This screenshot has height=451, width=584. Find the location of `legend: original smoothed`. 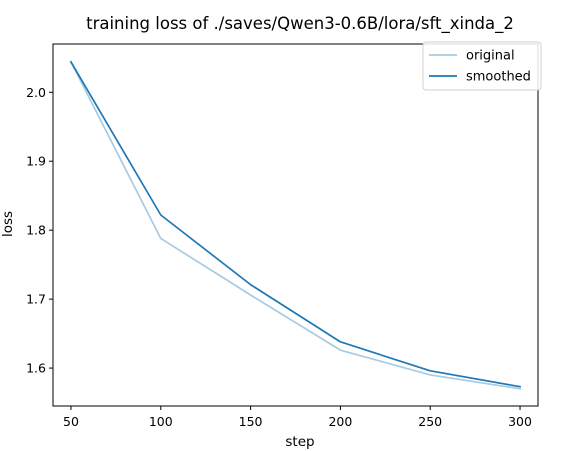

legend: original smoothed is located at coordinates (482, 66).